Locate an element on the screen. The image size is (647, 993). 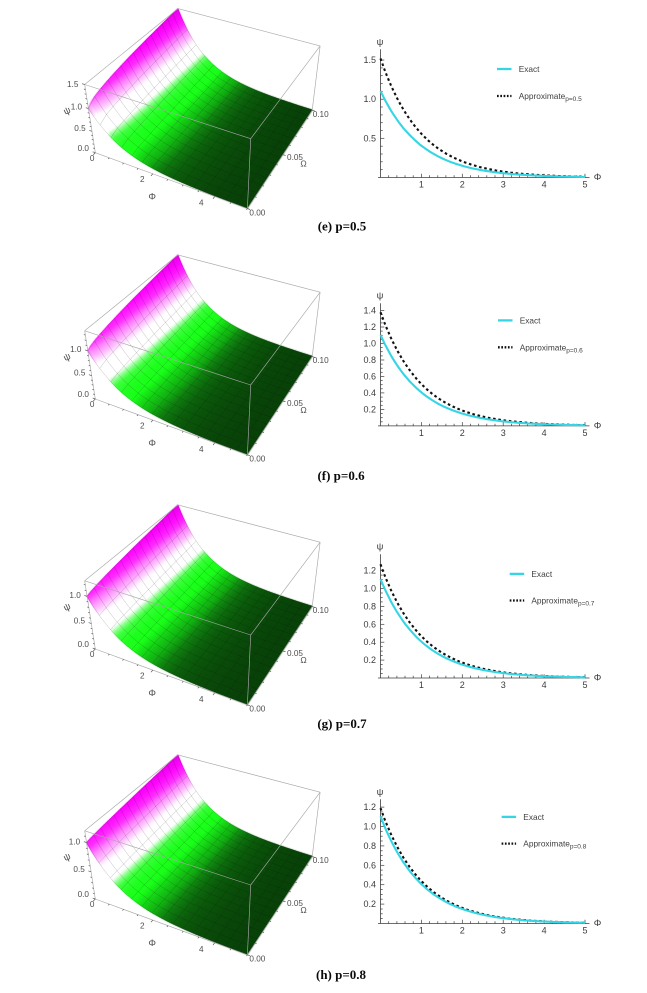
svg-text: (g) p=0.7 is located at coordinates (342, 723).